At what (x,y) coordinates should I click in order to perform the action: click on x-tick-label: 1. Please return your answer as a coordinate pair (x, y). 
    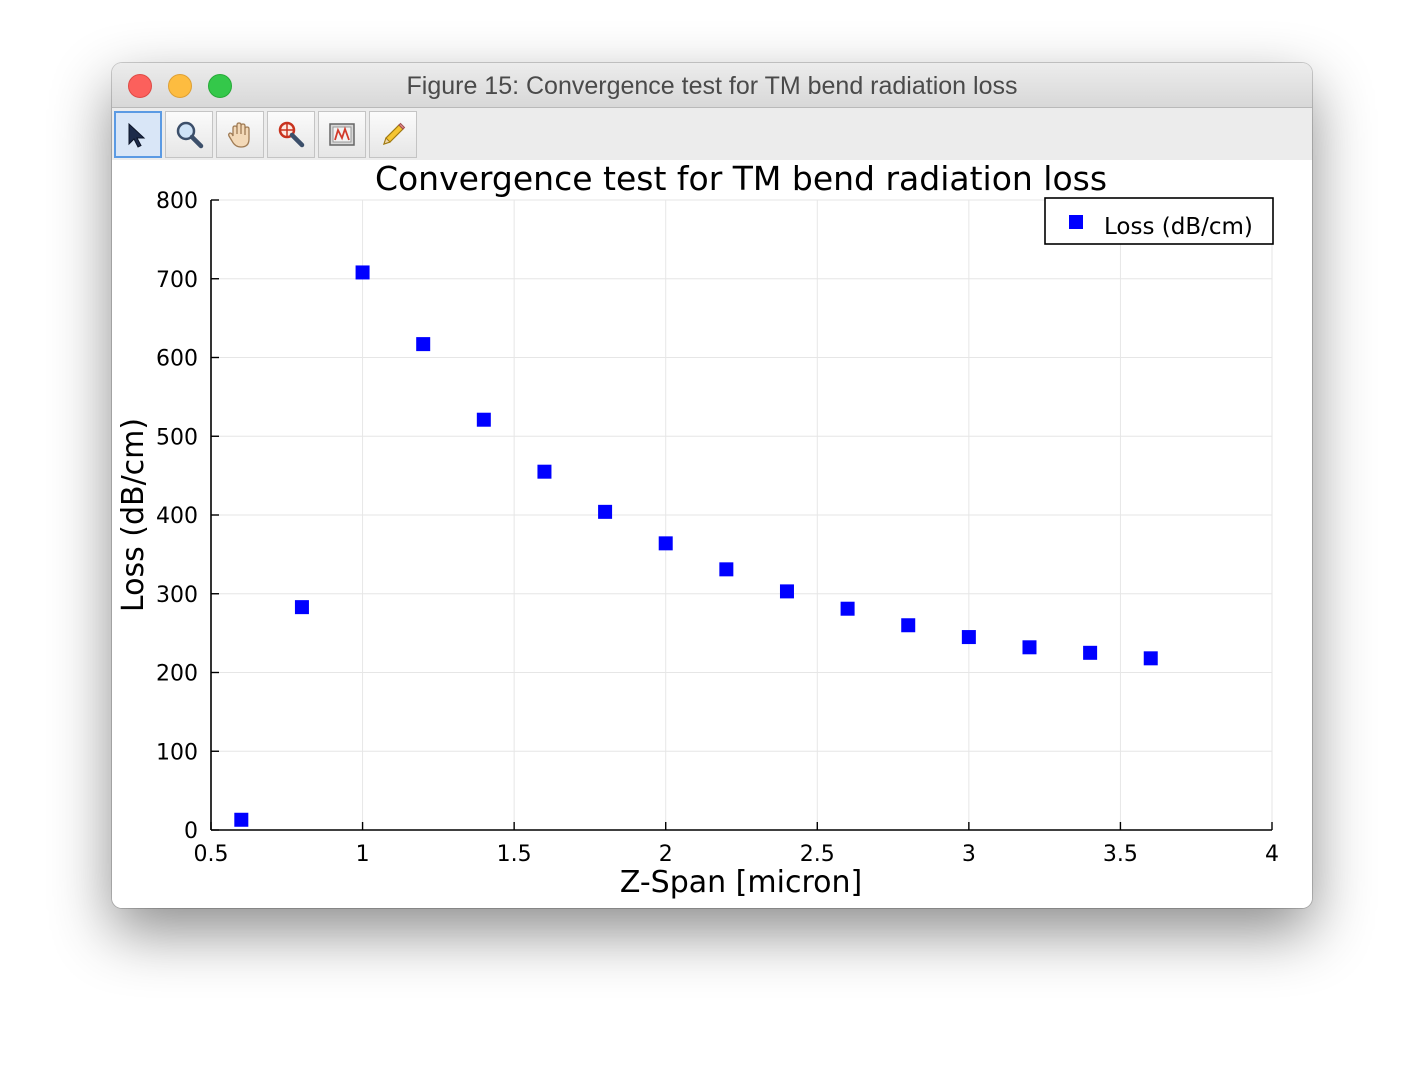
    Looking at the image, I should click on (363, 854).